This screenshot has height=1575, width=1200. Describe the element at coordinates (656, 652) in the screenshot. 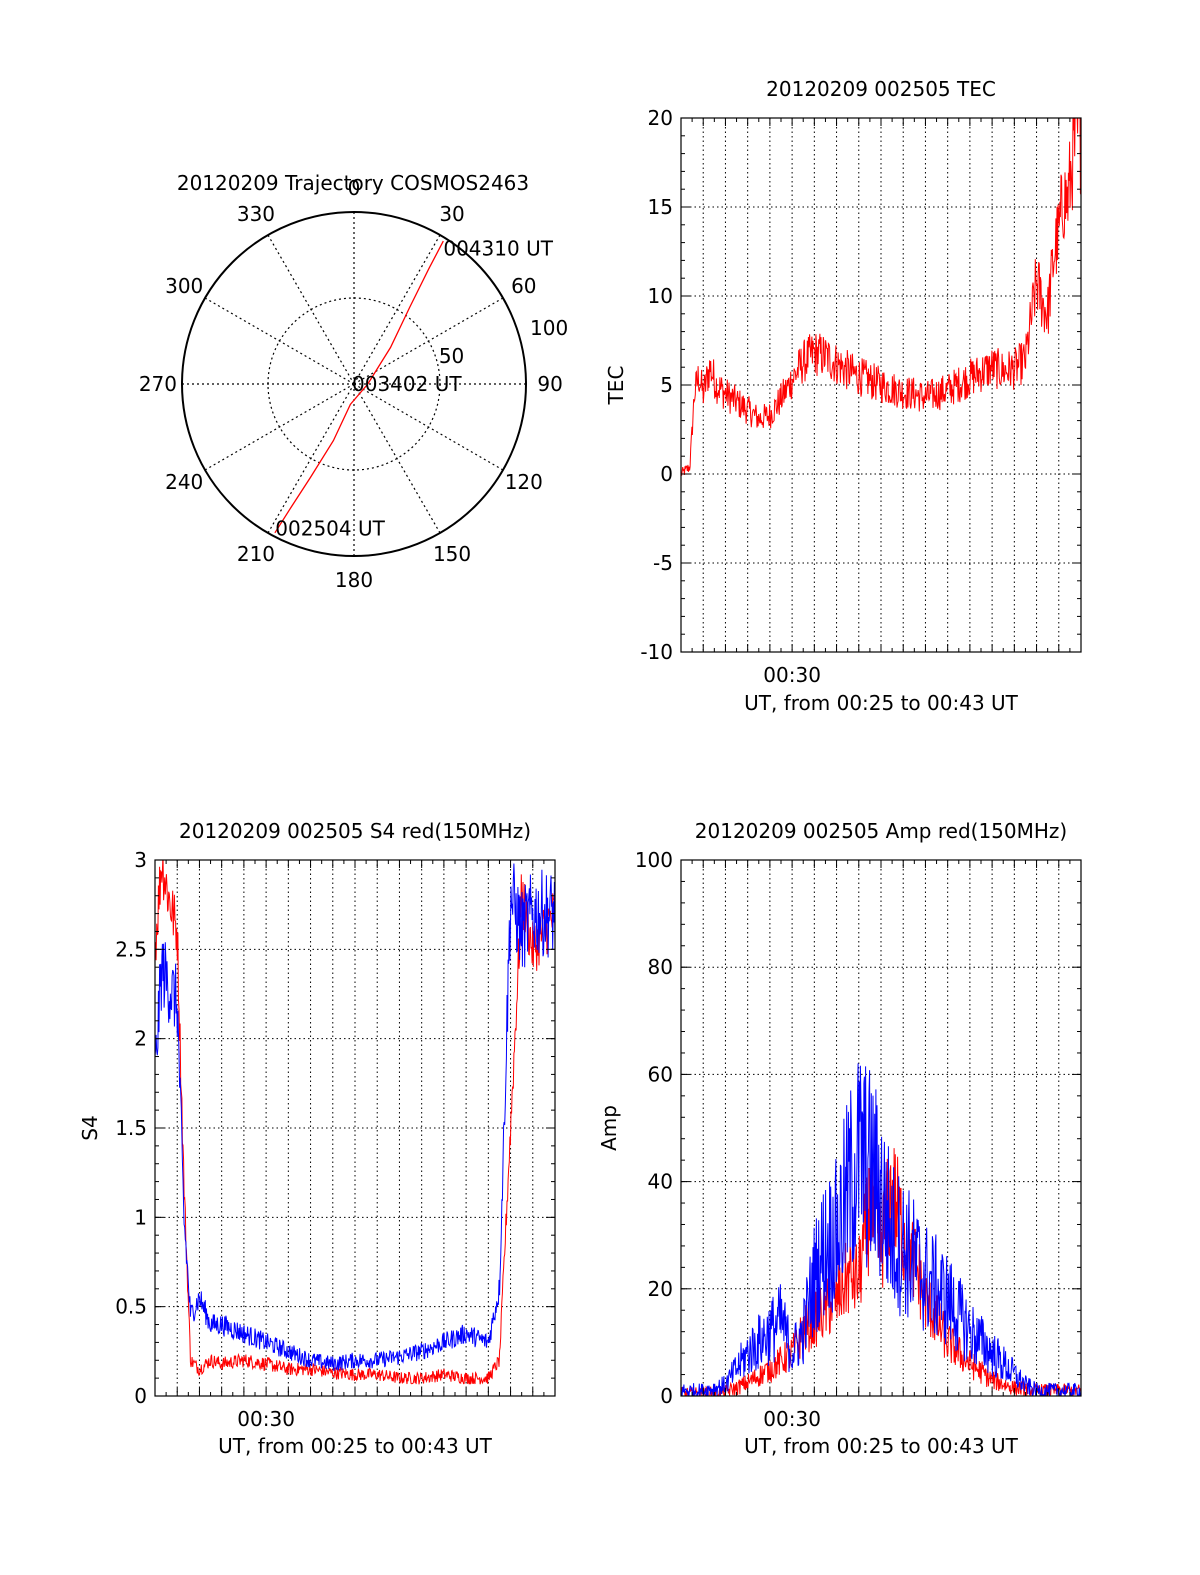

I see `y-tick-label: -10` at that location.